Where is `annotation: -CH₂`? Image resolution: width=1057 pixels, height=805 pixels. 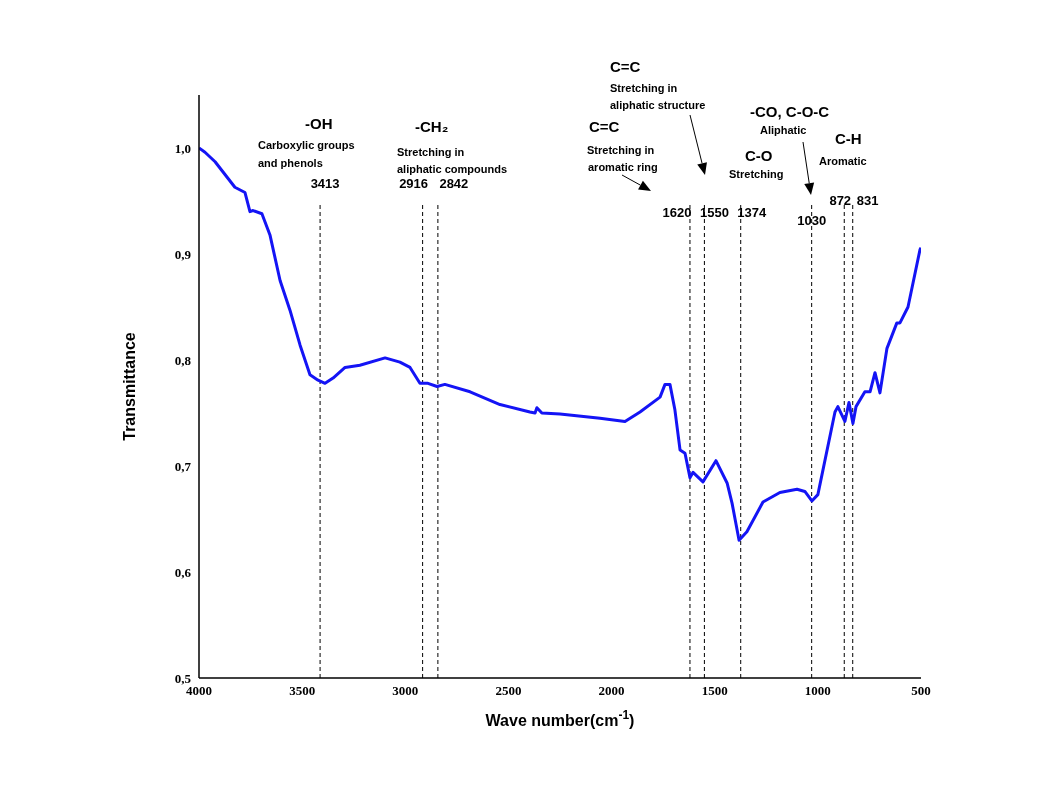
annotation: -CH₂ is located at coordinates (432, 126).